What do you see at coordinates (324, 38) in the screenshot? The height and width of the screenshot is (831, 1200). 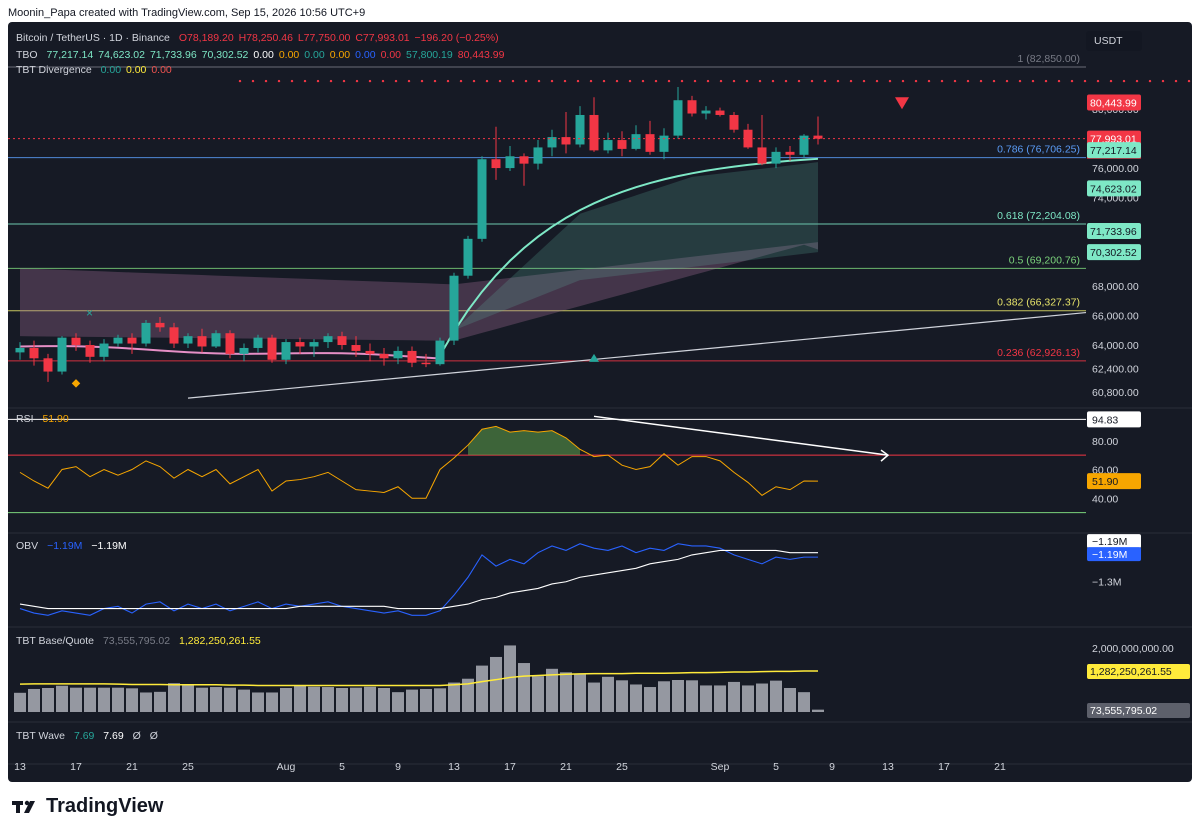 I see `ohlc-low: L77,750.00` at bounding box center [324, 38].